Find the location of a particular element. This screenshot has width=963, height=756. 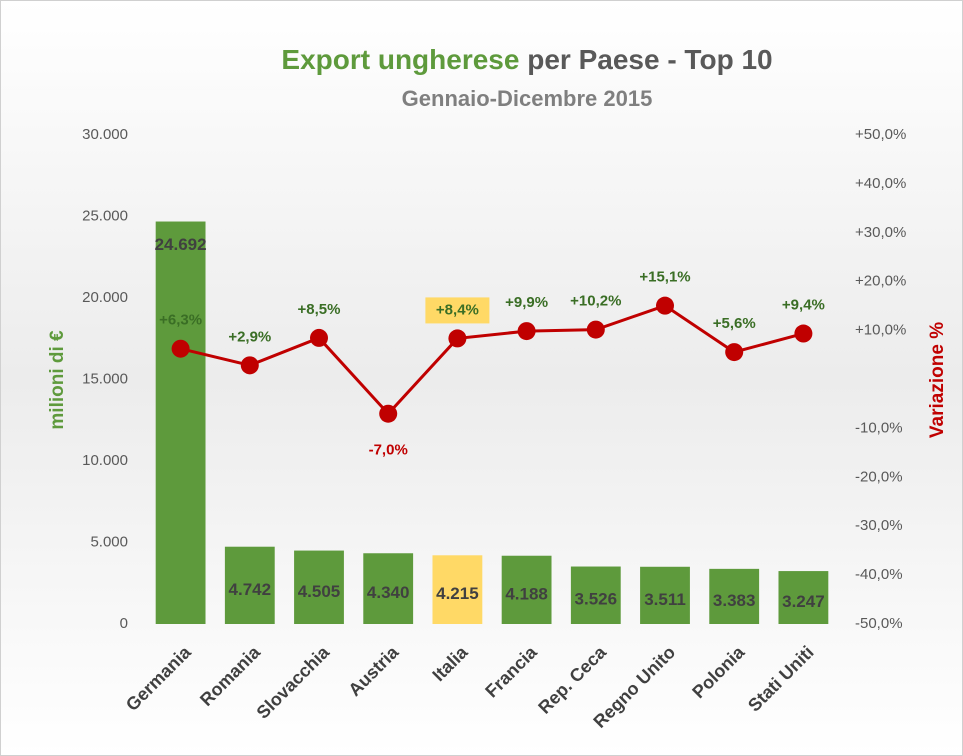

line-value-label: +10,2% is located at coordinates (595, 301).